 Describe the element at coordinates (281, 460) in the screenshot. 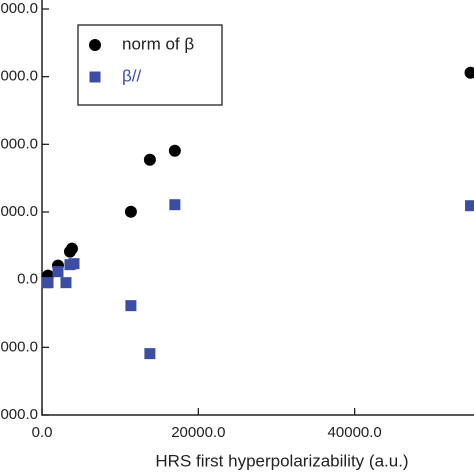

I see `x-axis-title: HRS first hyperpolarizability (a.u.)` at that location.